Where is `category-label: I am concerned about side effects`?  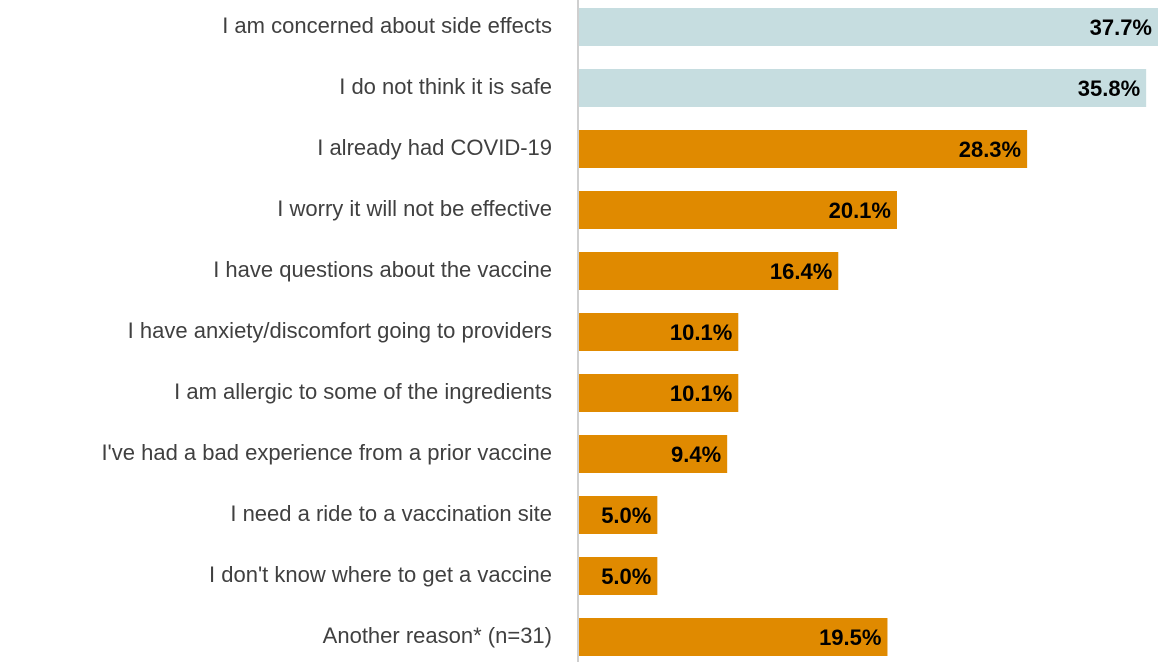
category-label: I am concerned about side effects is located at coordinates (387, 25).